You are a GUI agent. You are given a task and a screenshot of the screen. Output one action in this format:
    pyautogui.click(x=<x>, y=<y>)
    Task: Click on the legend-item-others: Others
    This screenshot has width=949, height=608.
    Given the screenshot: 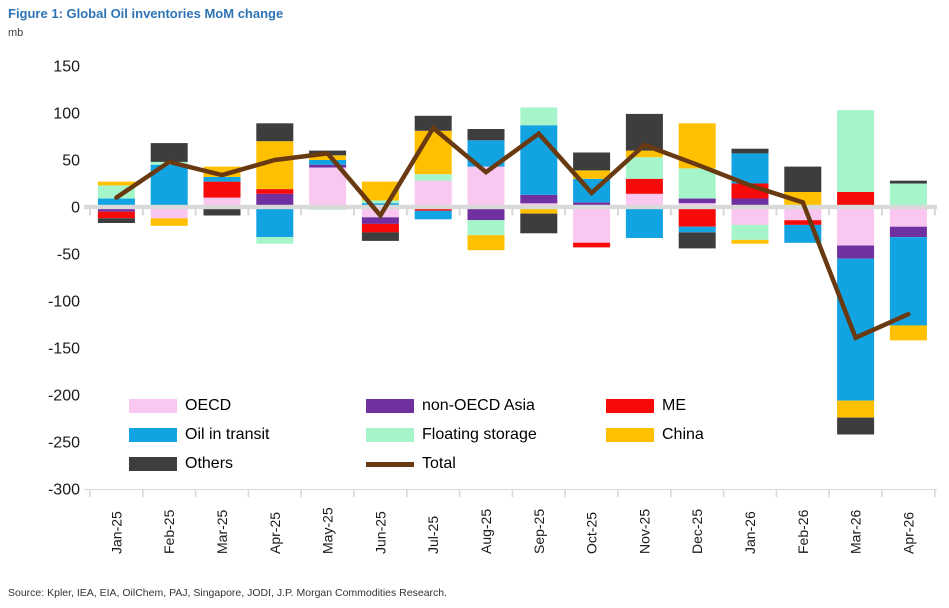 What is the action you would take?
    pyautogui.click(x=247, y=464)
    